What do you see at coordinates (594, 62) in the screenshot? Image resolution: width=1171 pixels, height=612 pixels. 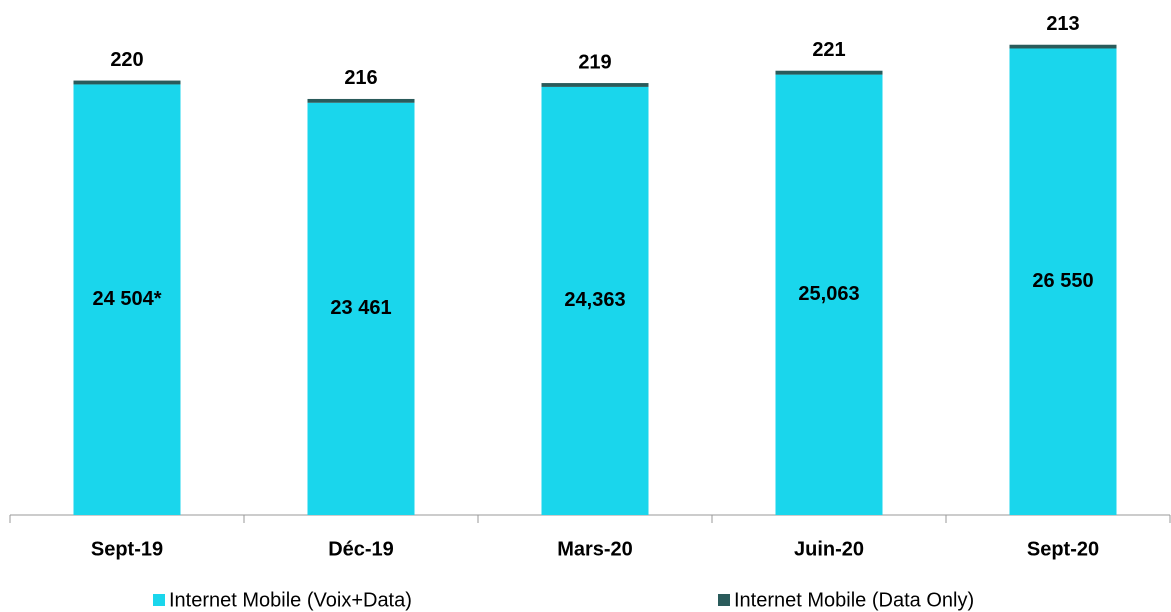 I see `data-label: 219` at bounding box center [594, 62].